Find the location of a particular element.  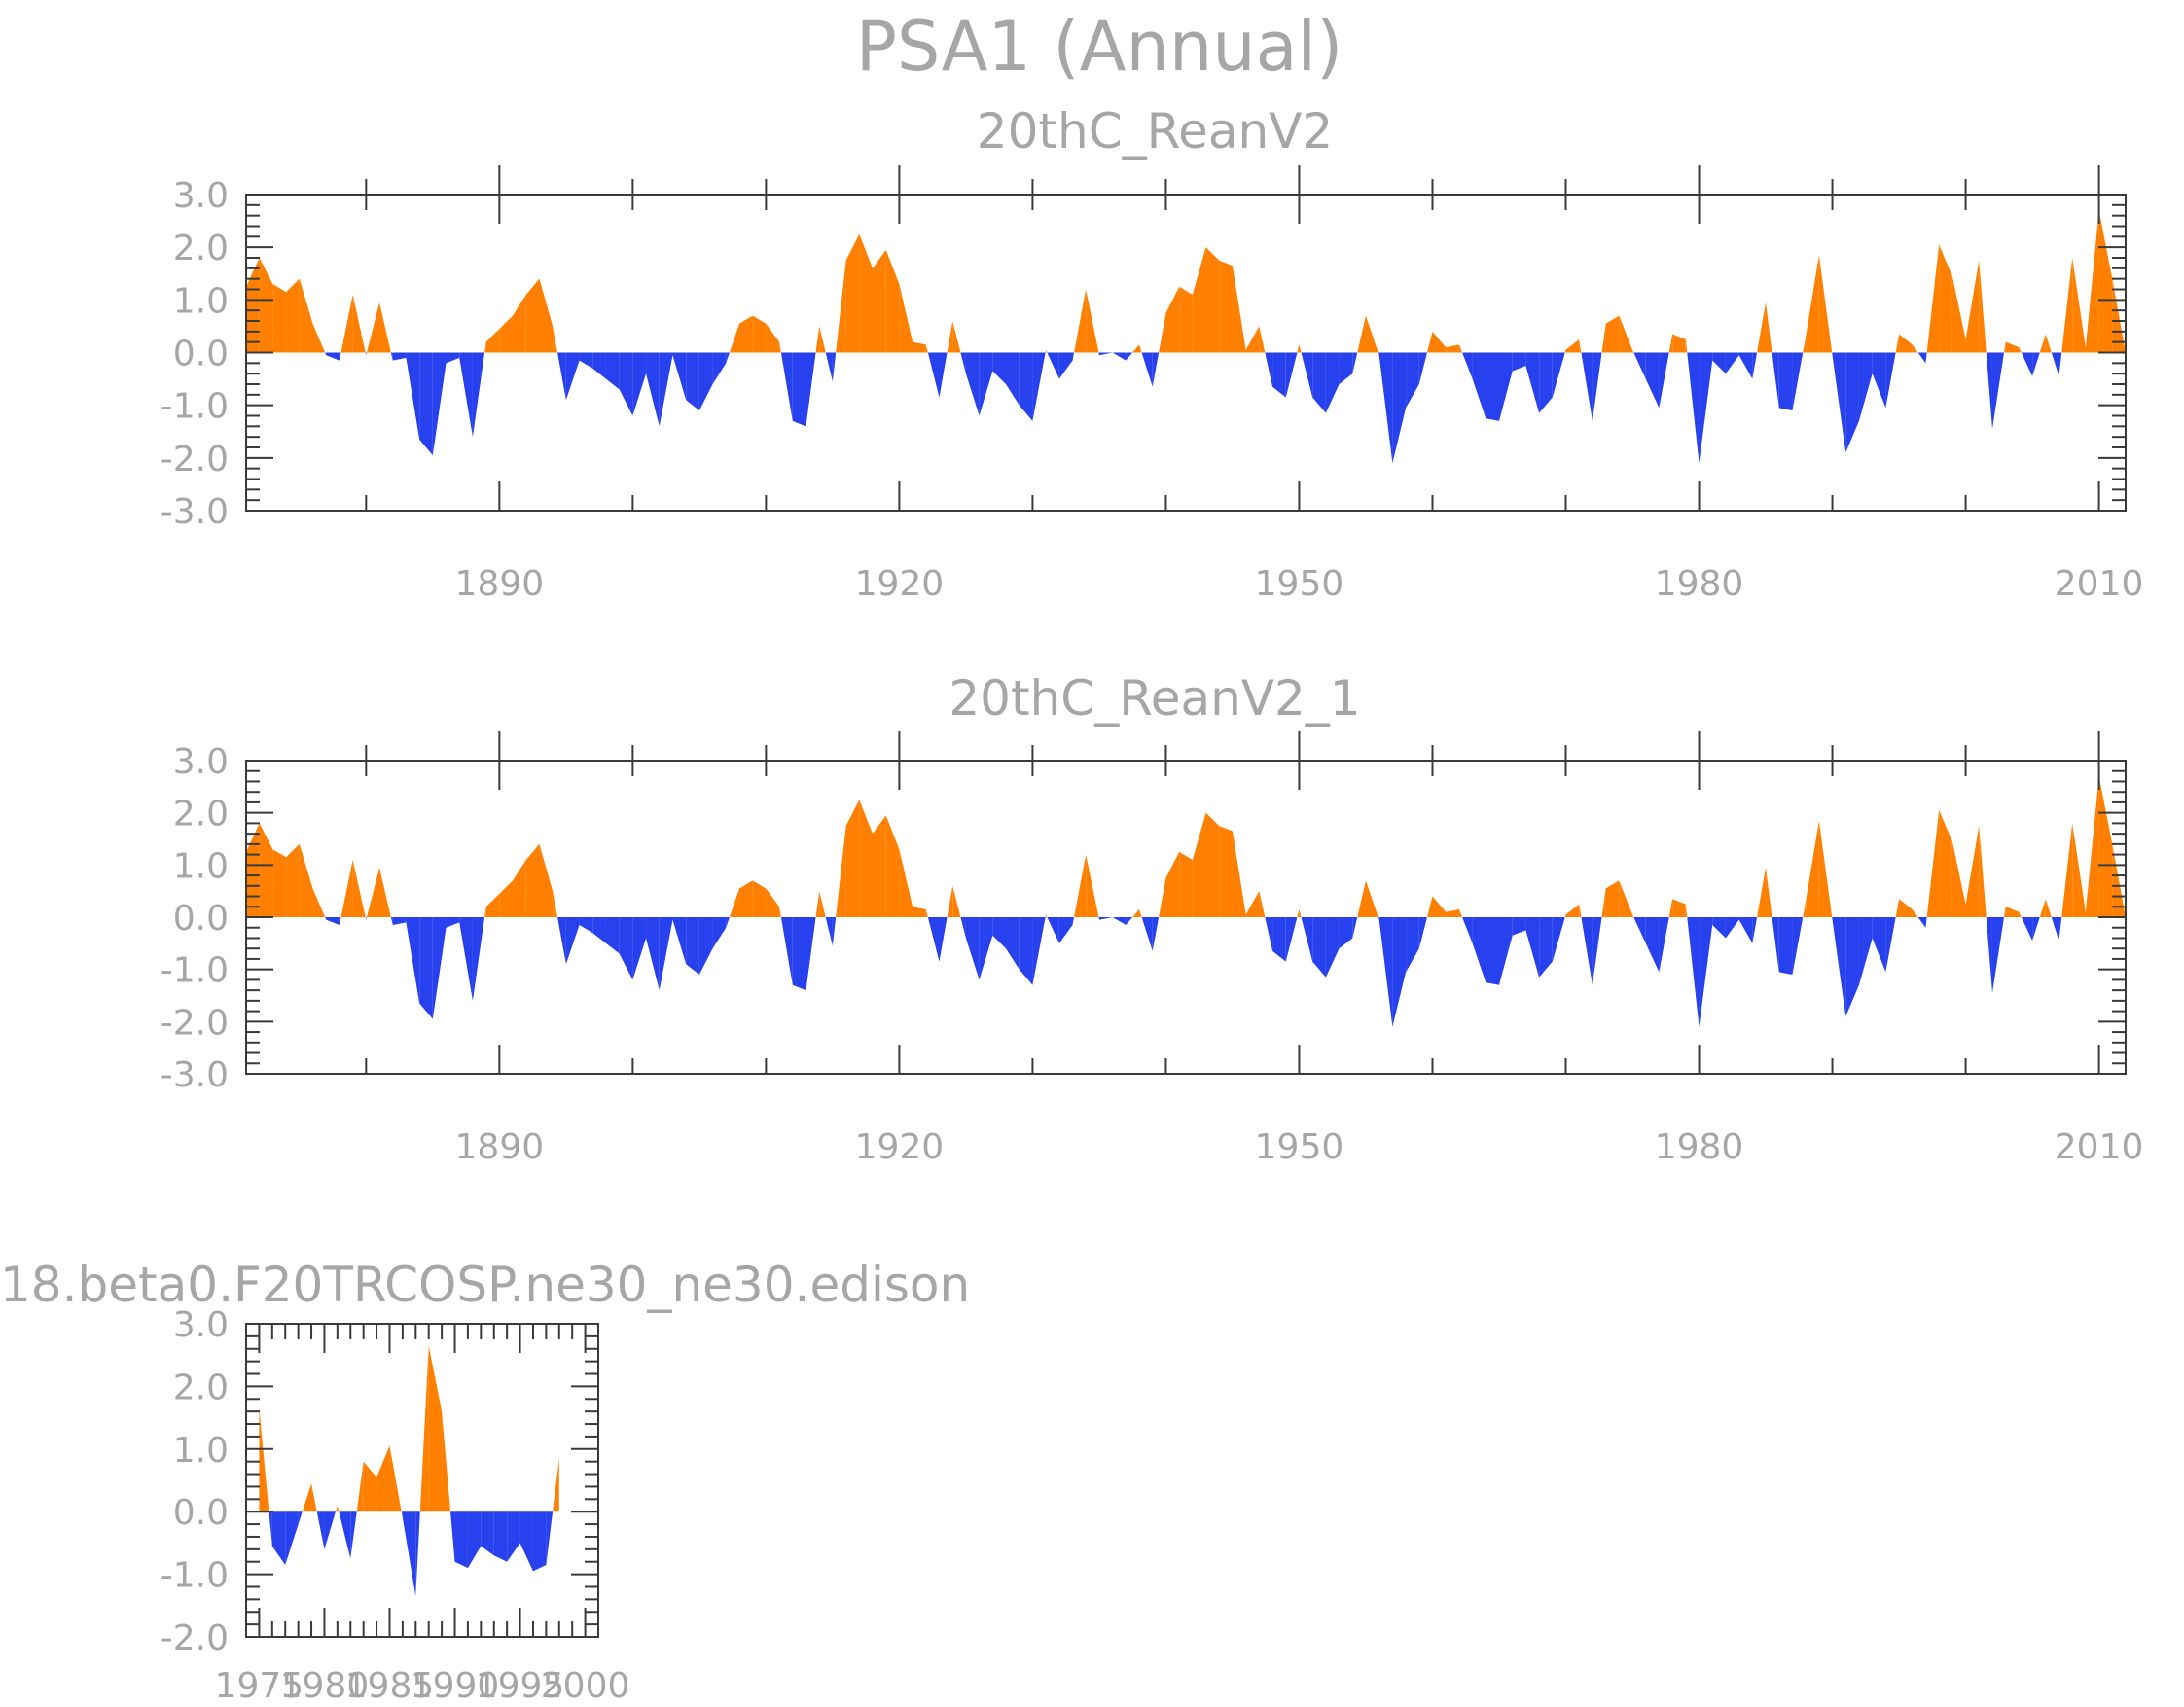

y-tick-label: 0.0 is located at coordinates (201, 1513).